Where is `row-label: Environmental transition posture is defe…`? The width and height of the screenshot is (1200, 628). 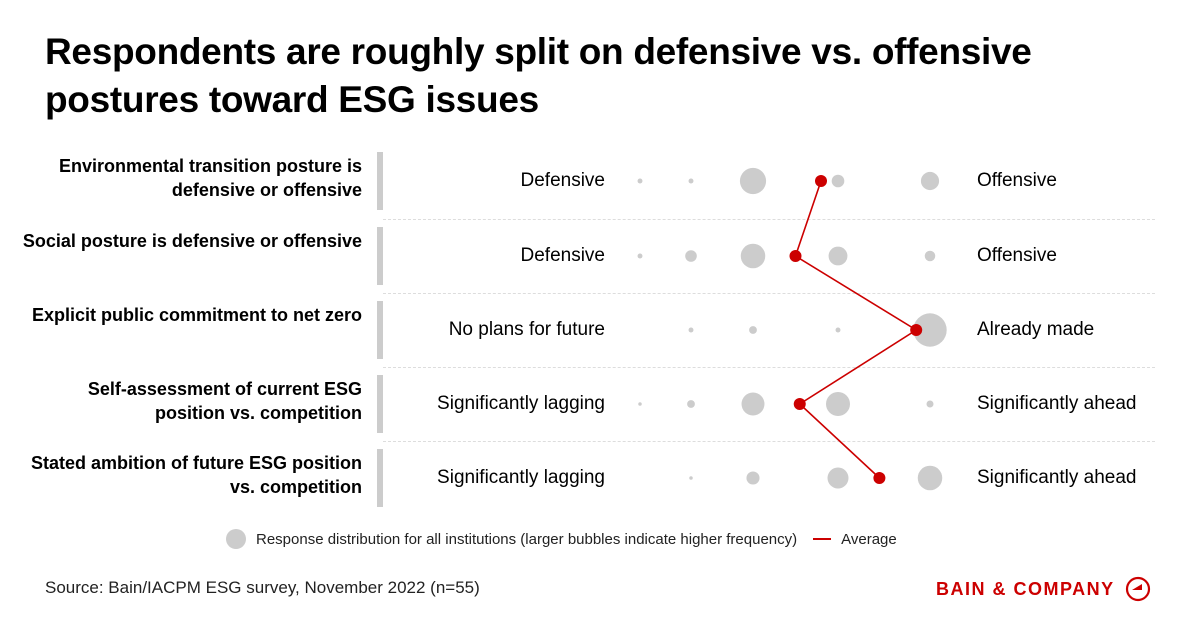
row-label: Environmental transition posture is defe… is located at coordinates (210, 178).